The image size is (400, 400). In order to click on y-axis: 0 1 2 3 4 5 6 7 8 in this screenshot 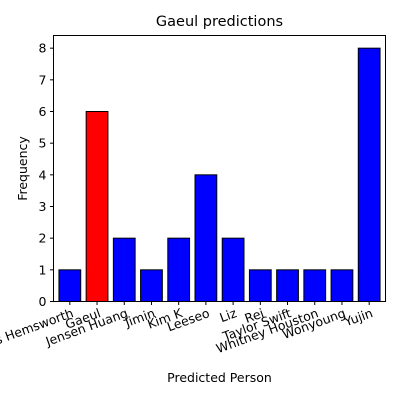, I will do `click(46, 175)`.